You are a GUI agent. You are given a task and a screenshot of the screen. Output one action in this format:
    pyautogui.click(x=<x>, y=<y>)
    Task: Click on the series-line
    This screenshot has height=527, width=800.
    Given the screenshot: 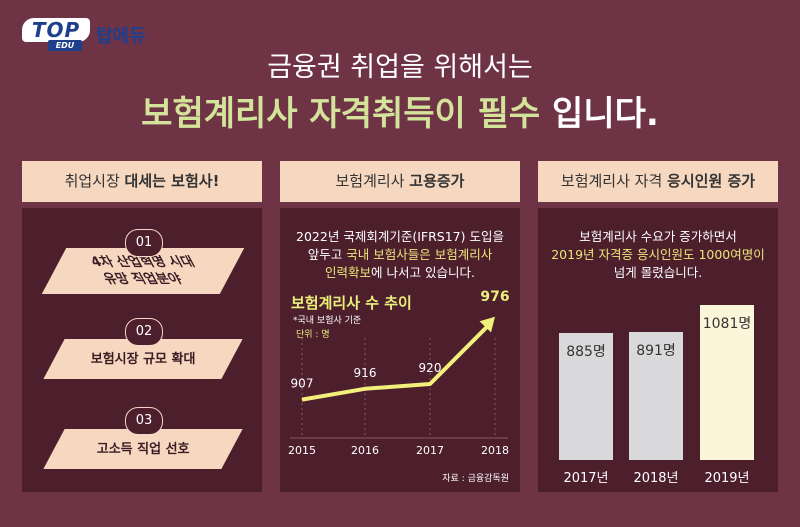 What is the action you would take?
    pyautogui.click(x=397, y=361)
    